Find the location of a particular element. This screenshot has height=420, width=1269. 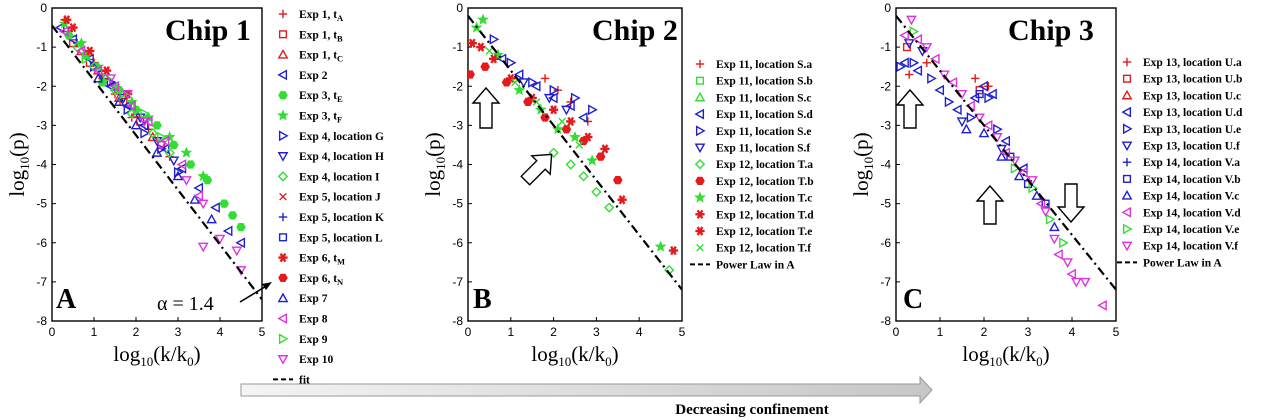

legend-item: Exp 4, location H is located at coordinates (330, 157).